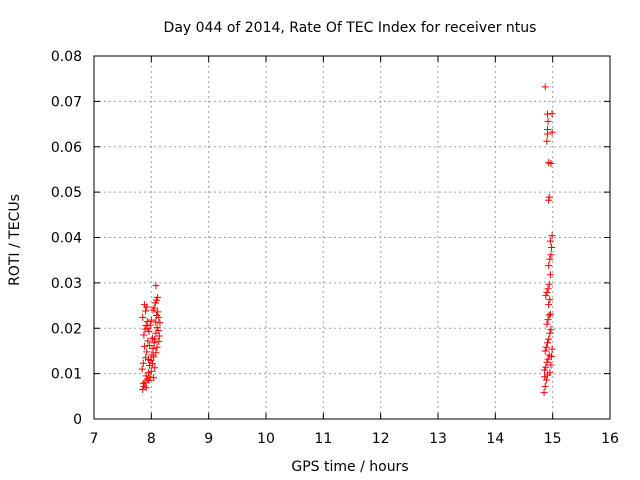 This screenshot has height=480, width=640. Describe the element at coordinates (94, 439) in the screenshot. I see `x-tick-label: 7` at that location.